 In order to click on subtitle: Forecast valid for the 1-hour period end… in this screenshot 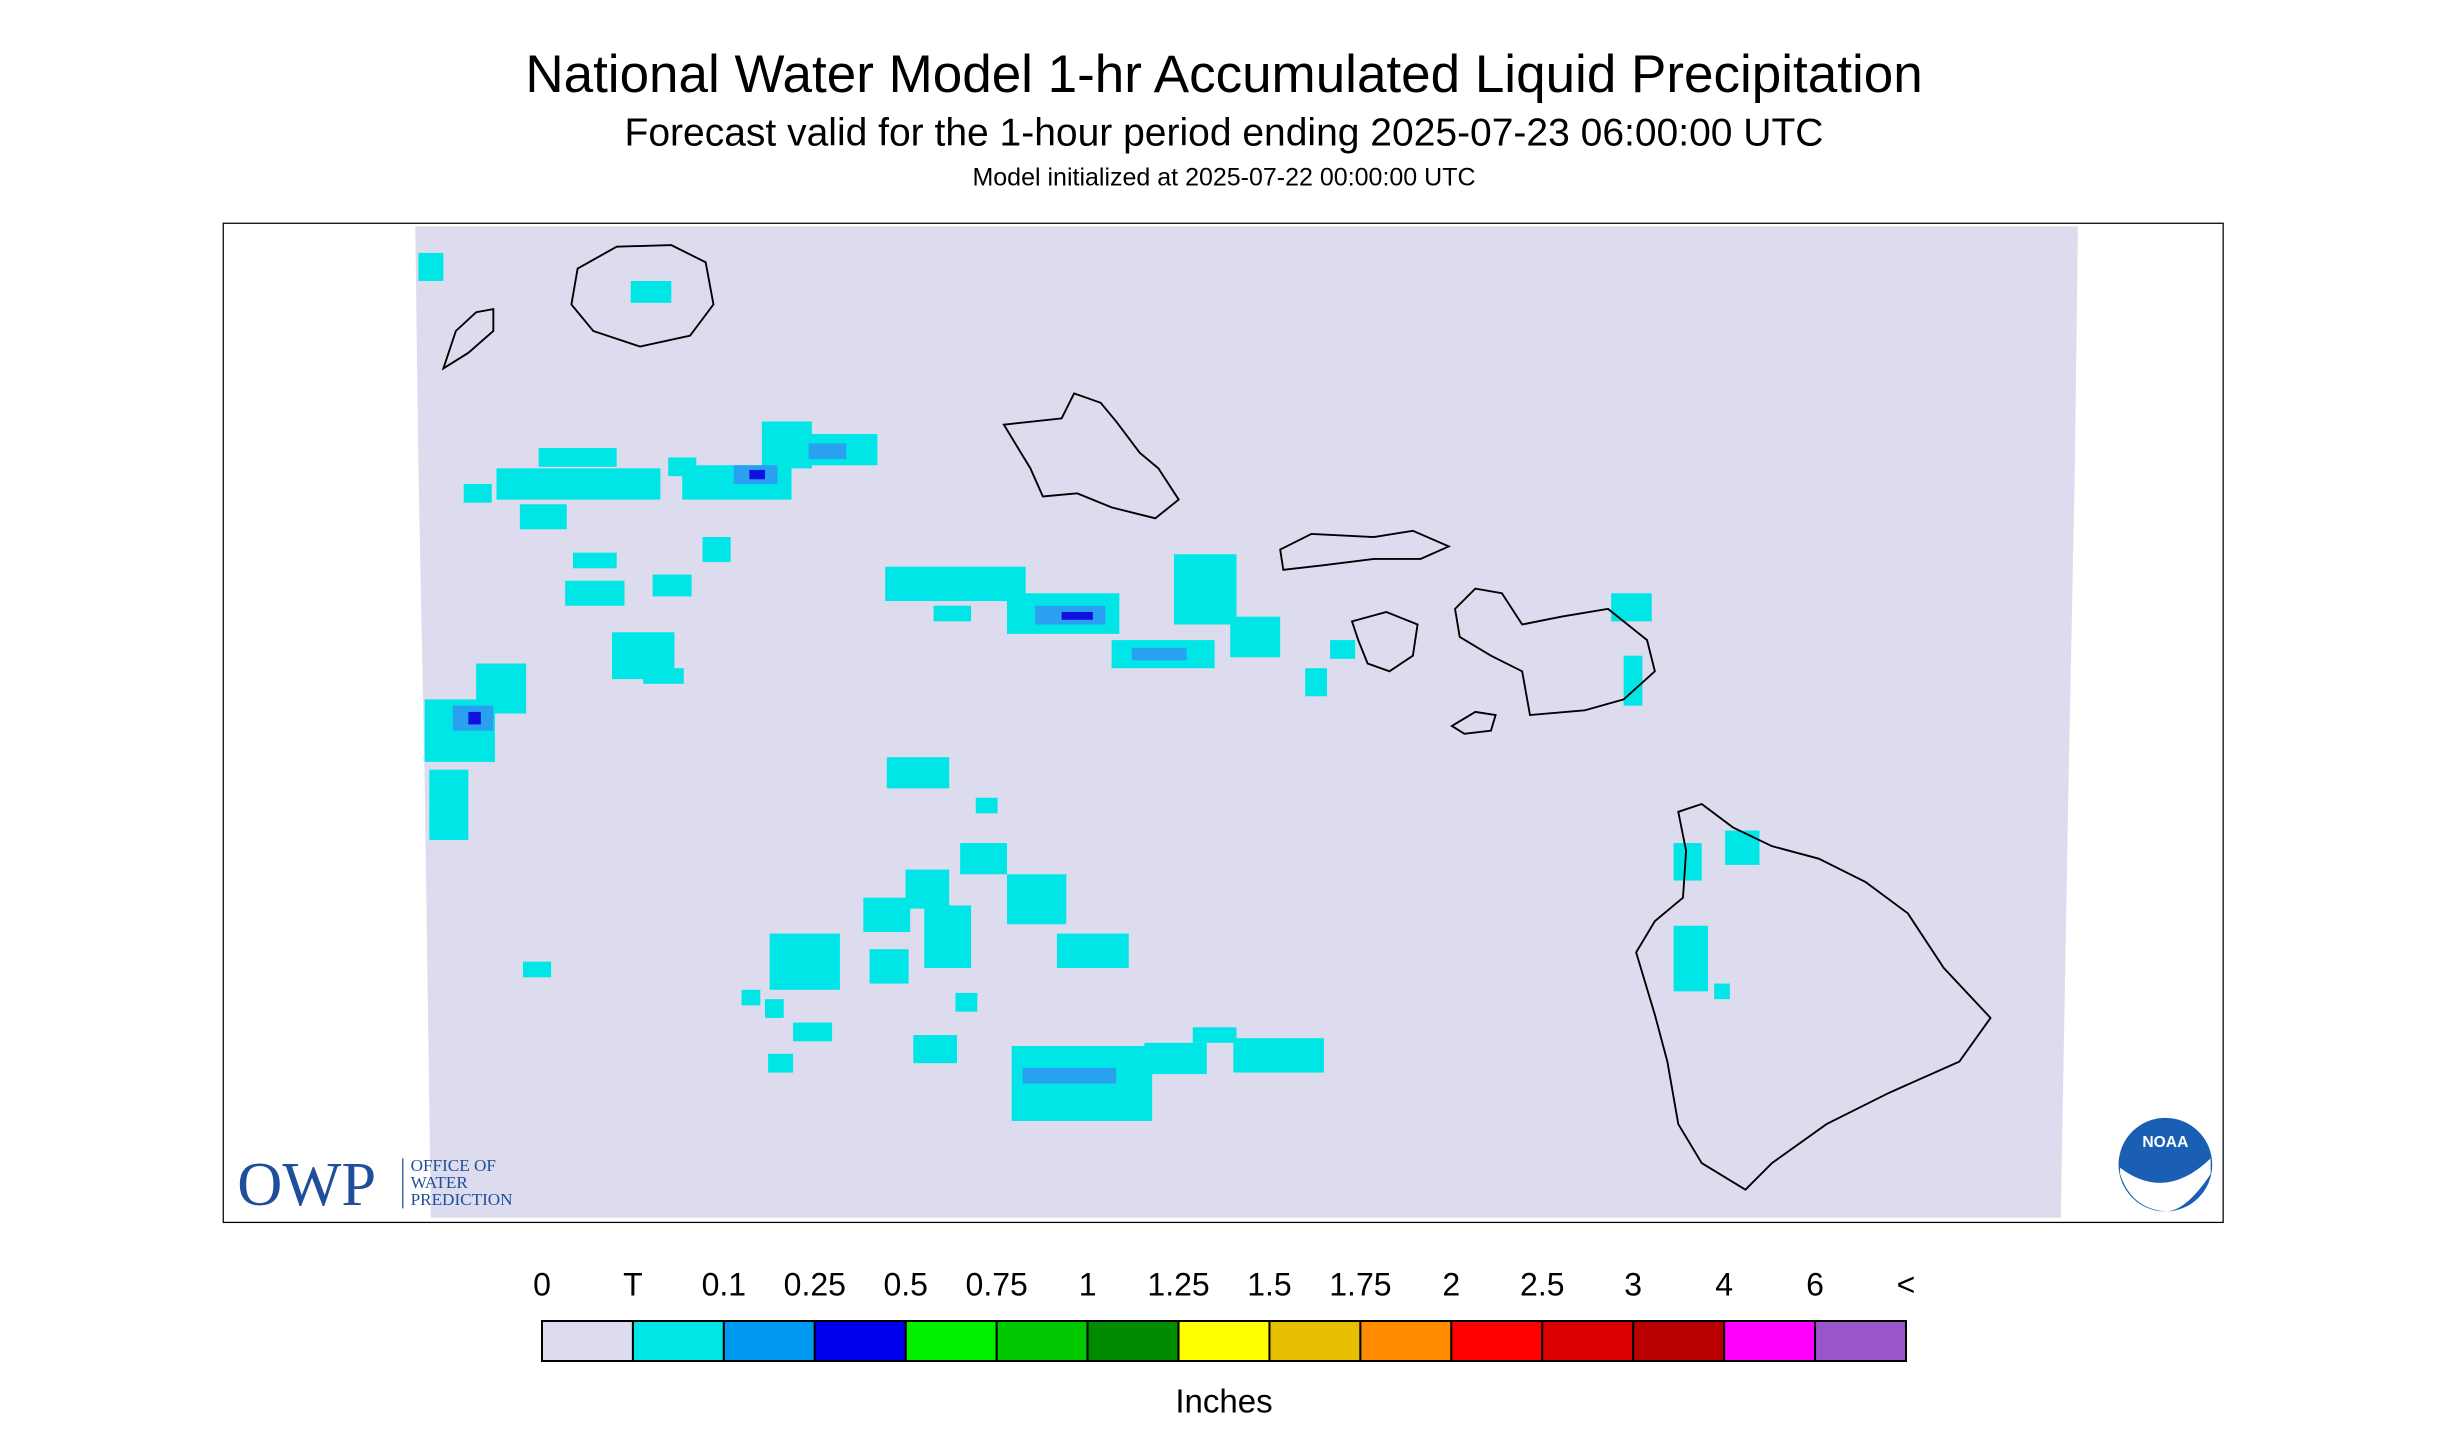, I will do `click(1224, 132)`.